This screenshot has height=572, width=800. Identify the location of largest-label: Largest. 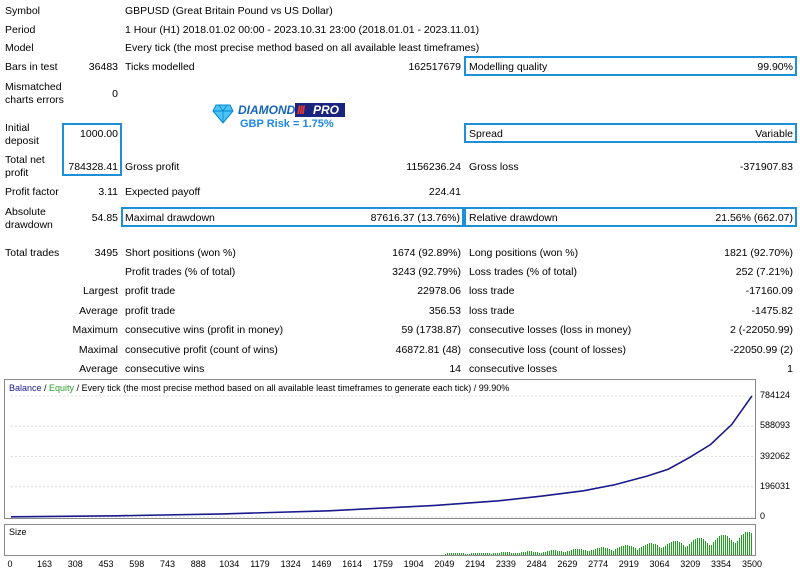
(100, 291).